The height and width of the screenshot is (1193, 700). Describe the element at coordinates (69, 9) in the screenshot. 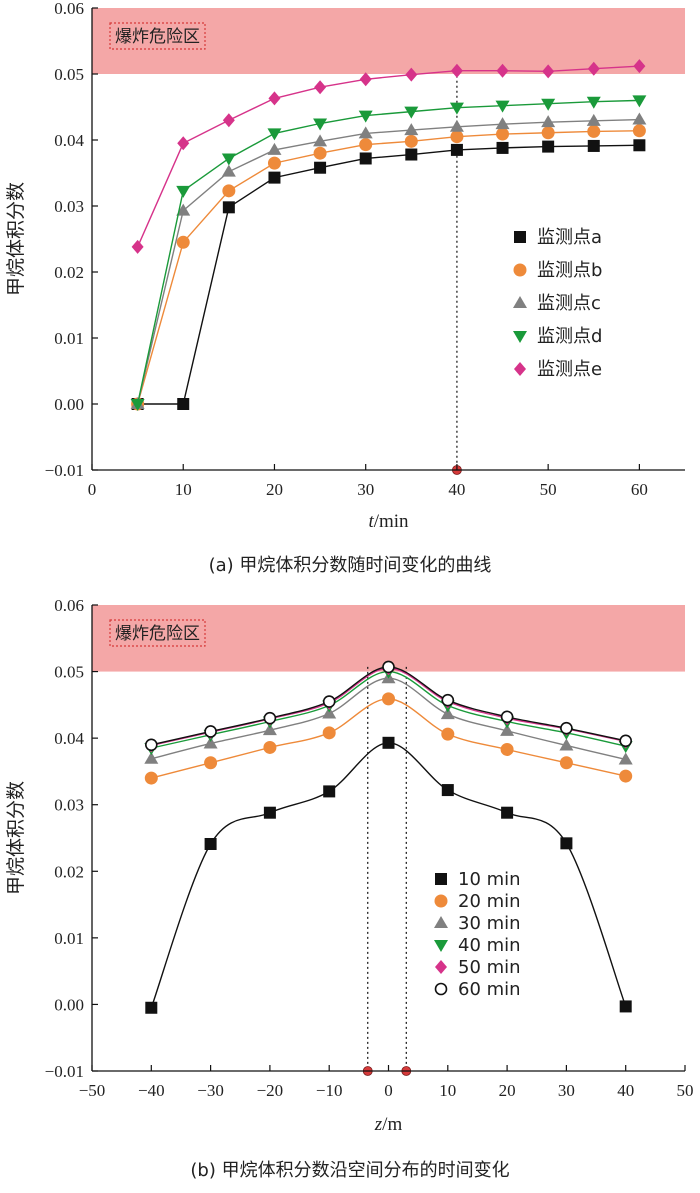

I see `y-tick-label: 0.06` at that location.